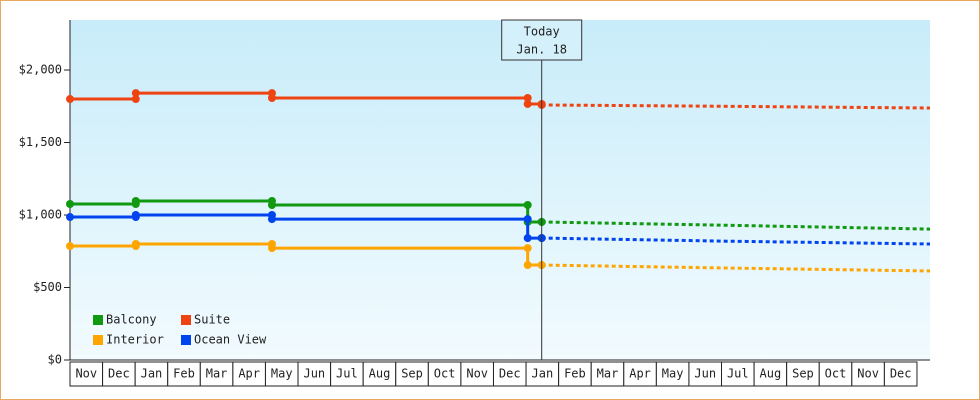  Describe the element at coordinates (230, 340) in the screenshot. I see `legend-label: Ocean View` at that location.